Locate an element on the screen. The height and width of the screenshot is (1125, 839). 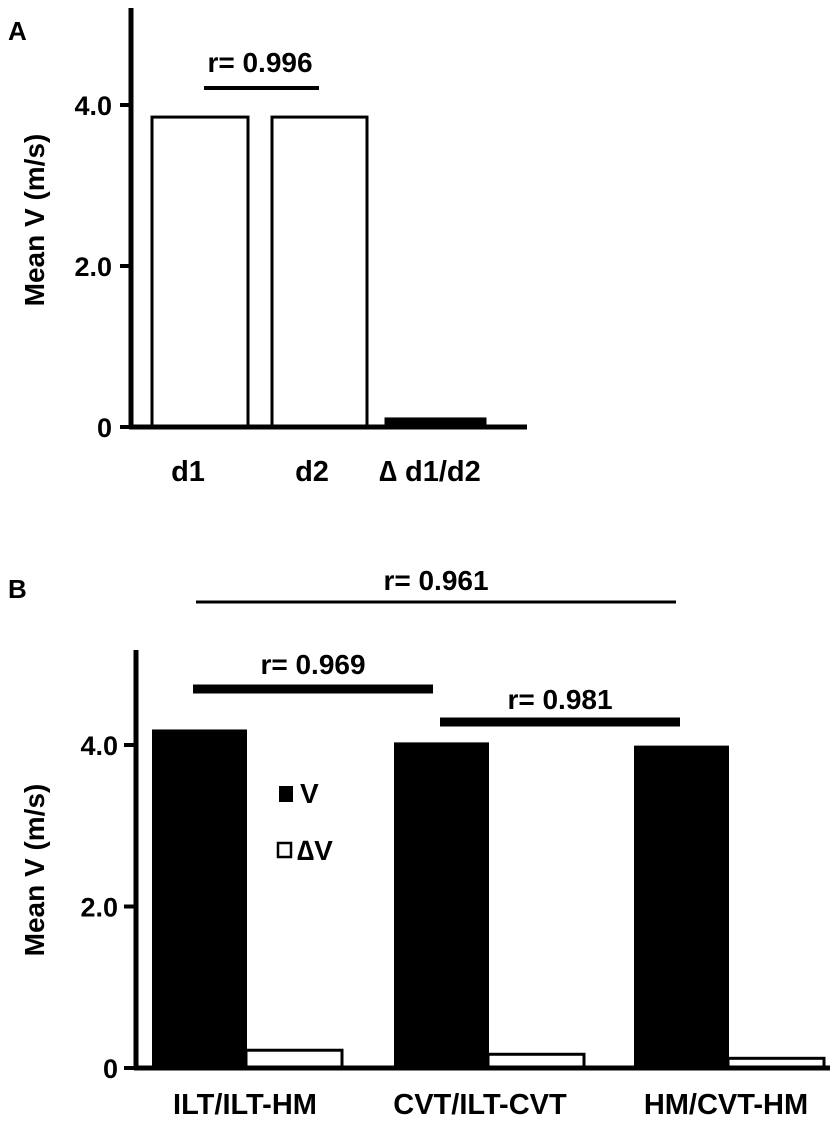
panel-a-y-tick-label: 4.0 is located at coordinates (93, 106).